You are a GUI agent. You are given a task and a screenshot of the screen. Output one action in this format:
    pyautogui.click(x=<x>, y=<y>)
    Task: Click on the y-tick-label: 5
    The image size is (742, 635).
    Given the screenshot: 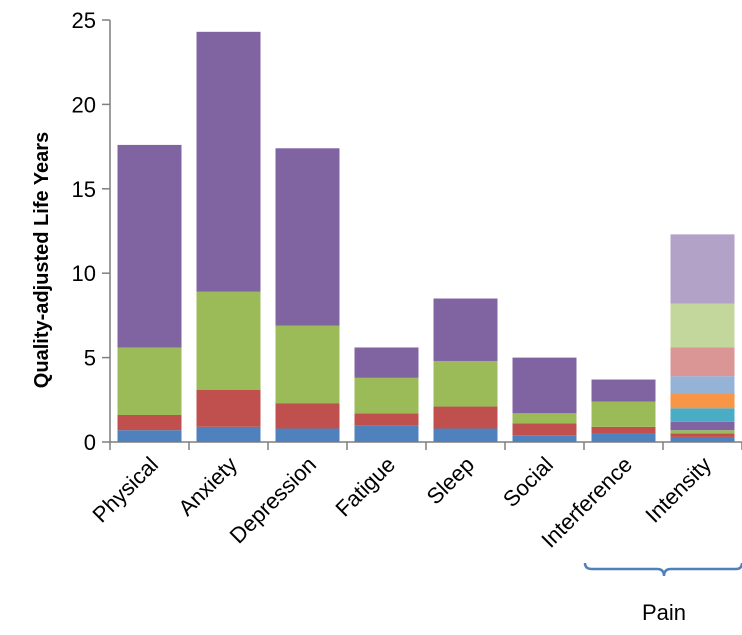 What is the action you would take?
    pyautogui.click(x=90, y=358)
    